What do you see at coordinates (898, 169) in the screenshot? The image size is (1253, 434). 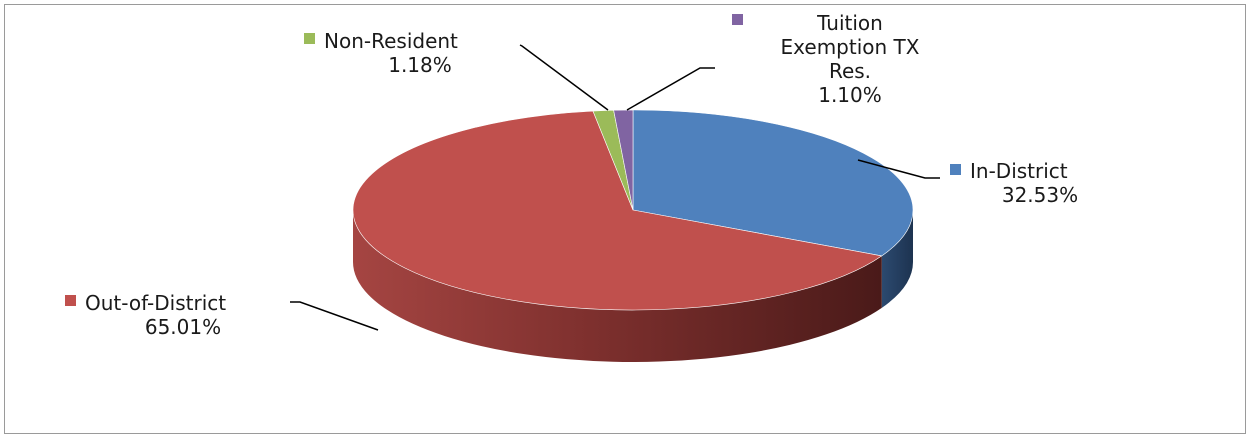 I see `leader-line-in-district` at bounding box center [898, 169].